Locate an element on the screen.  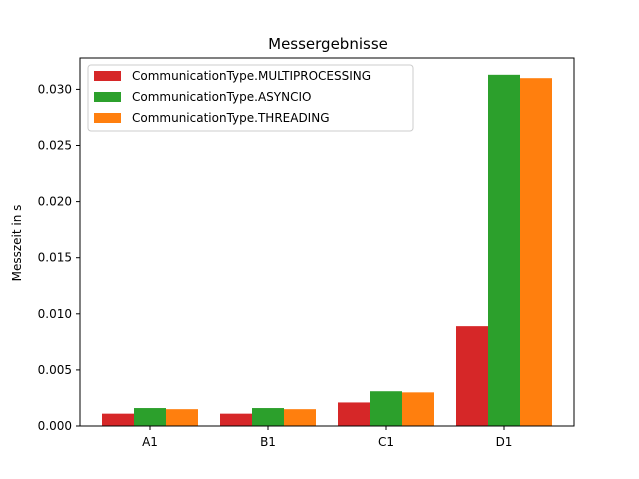
x-tick-label-b1: B1 is located at coordinates (268, 442).